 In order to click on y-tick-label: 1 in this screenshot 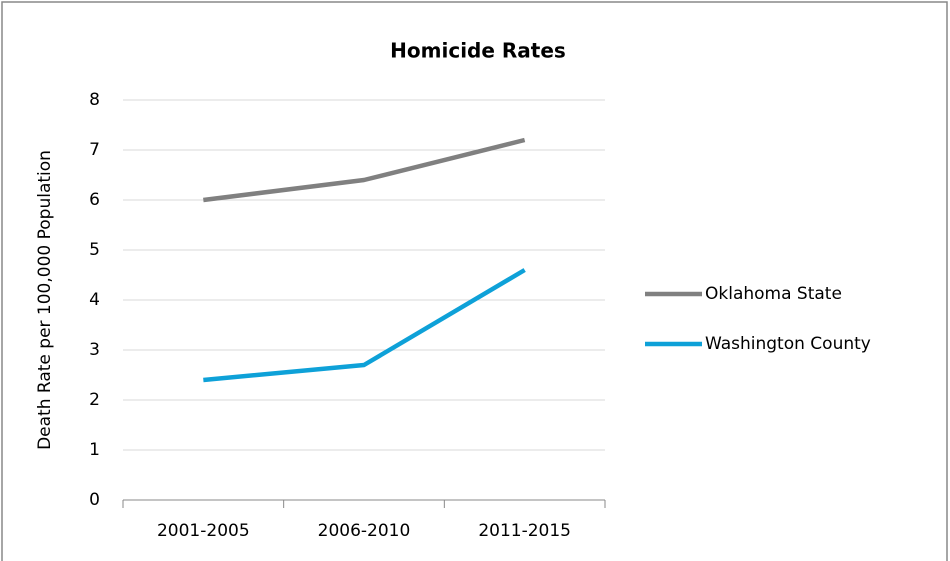, I will do `click(94, 450)`.